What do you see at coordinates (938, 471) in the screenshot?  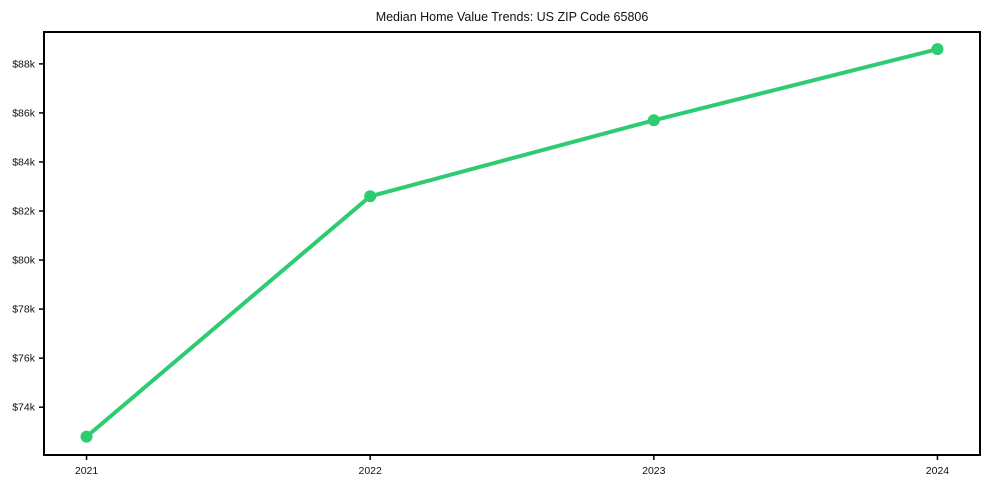 I see `x-tick-label: 2024` at bounding box center [938, 471].